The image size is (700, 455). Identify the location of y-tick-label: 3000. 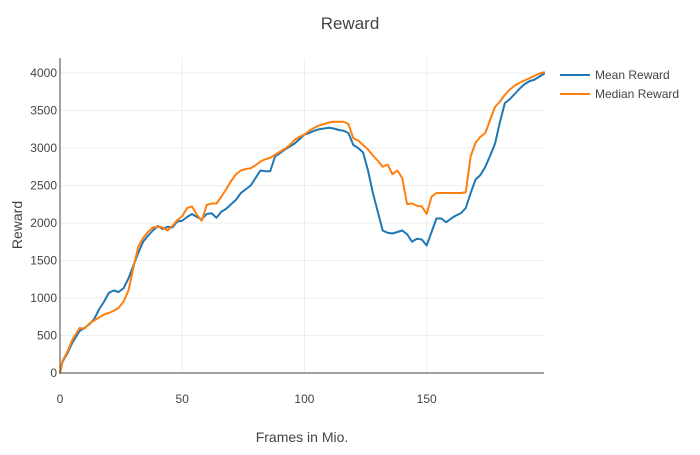
(43, 148).